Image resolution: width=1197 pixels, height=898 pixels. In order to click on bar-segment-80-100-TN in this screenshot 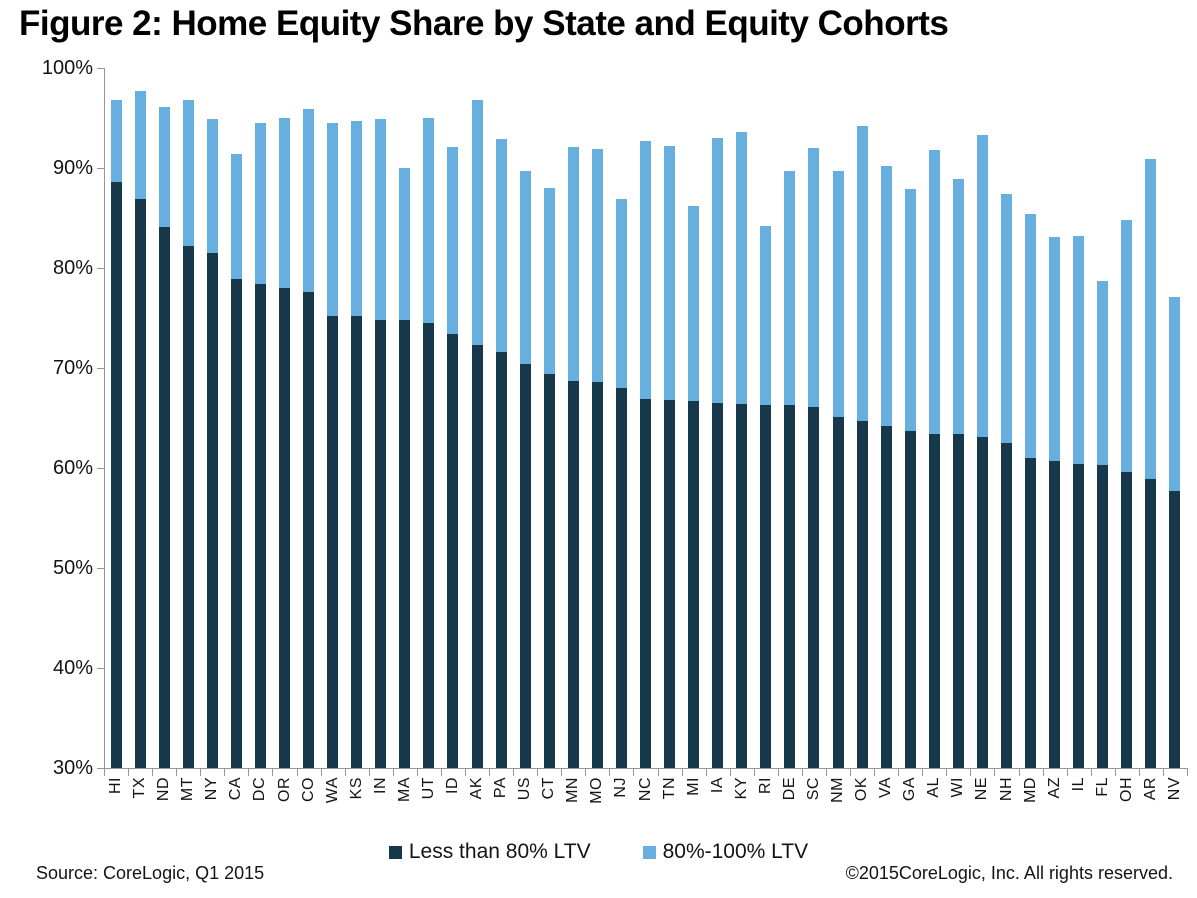, I will do `click(669, 273)`.